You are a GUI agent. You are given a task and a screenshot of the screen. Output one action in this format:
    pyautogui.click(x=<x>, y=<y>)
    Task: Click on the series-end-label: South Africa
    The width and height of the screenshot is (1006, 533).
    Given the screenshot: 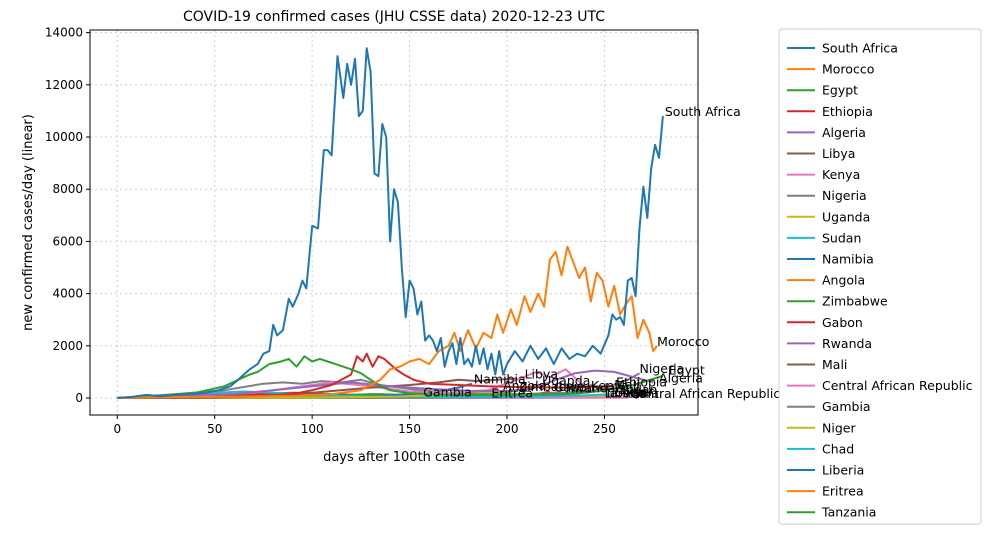 What is the action you would take?
    pyautogui.click(x=703, y=111)
    